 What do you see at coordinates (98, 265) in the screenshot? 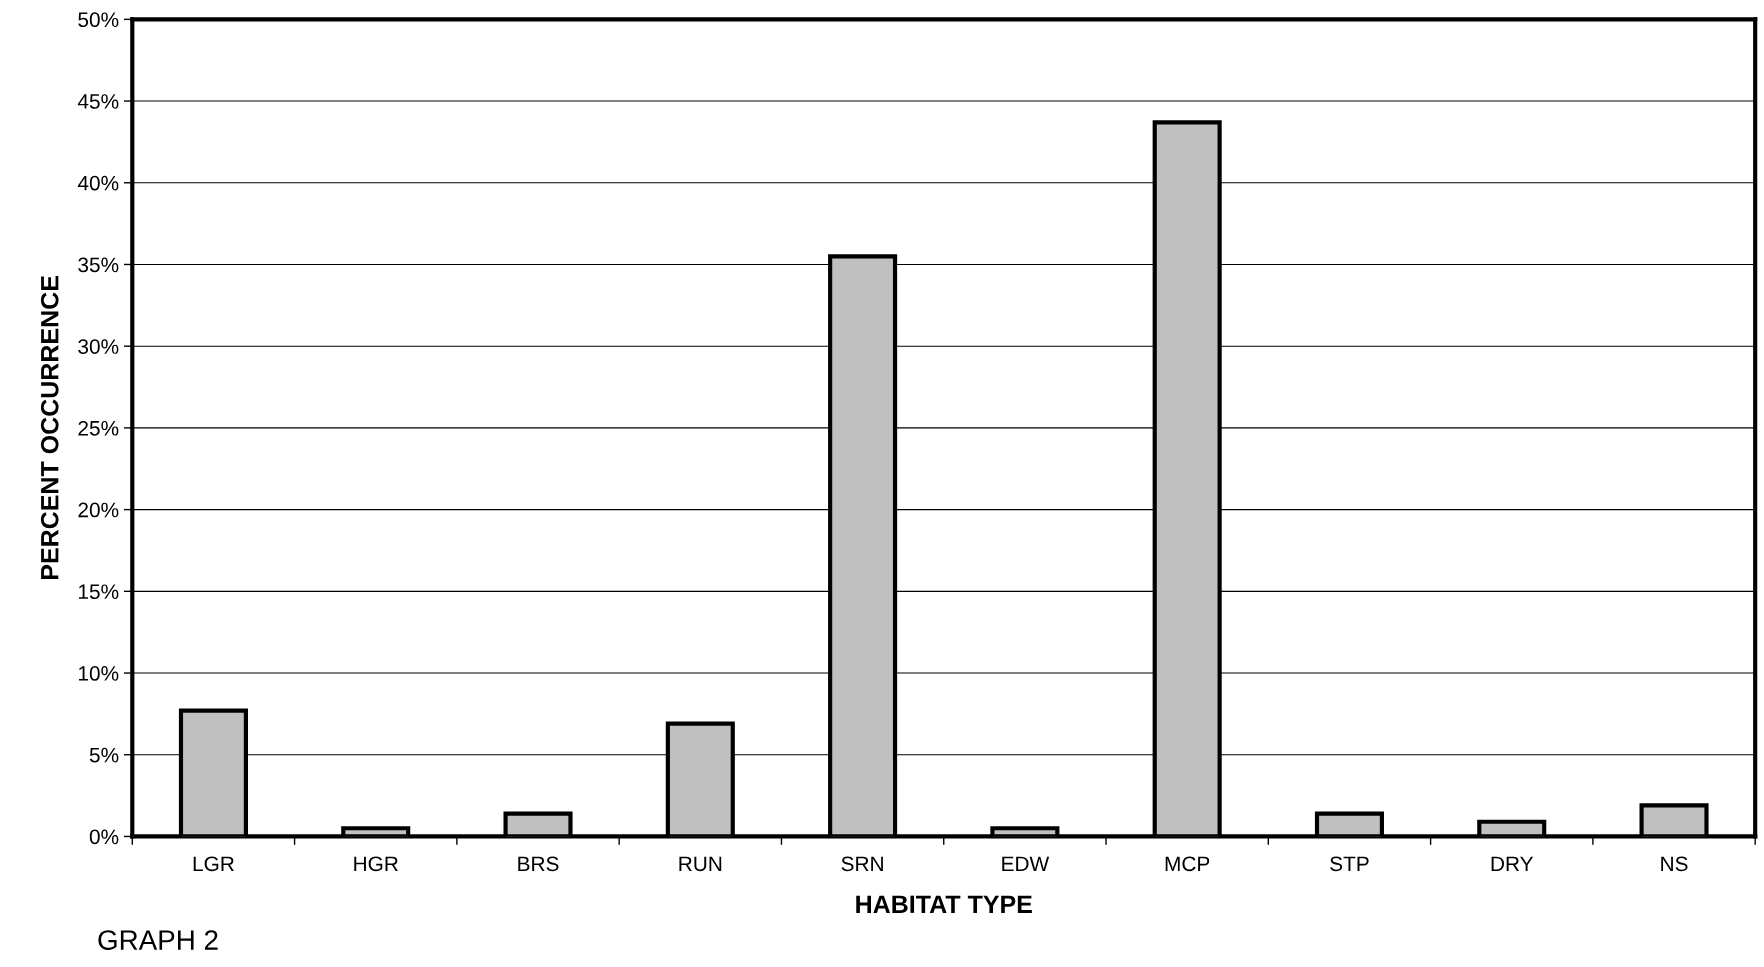
I see `y-tick-label: 35%` at bounding box center [98, 265].